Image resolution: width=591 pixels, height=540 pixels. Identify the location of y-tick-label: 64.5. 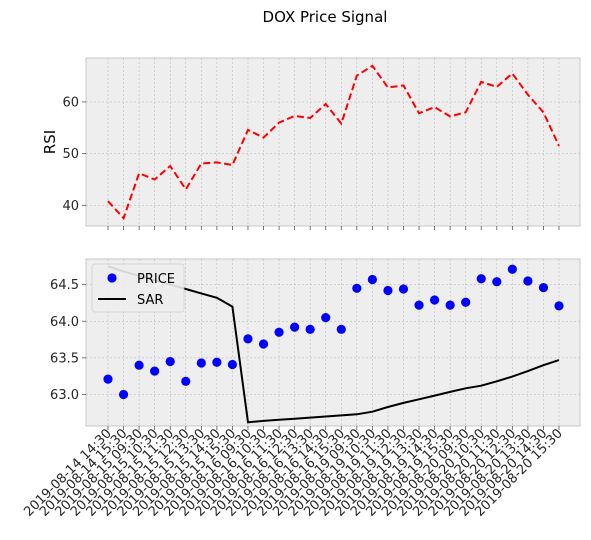
(64, 285).